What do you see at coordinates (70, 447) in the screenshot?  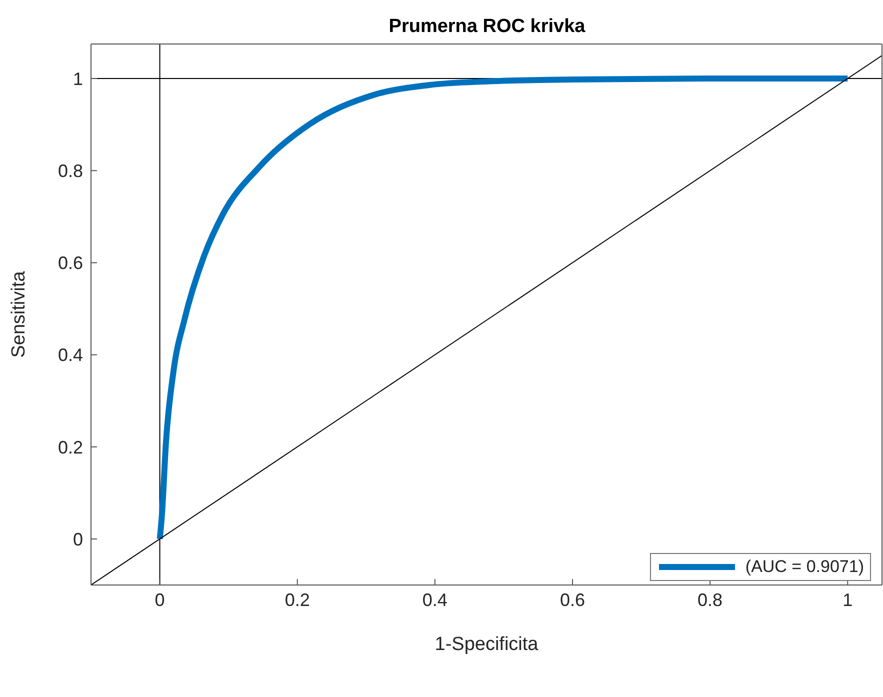 I see `y-tick-label: 0.2` at bounding box center [70, 447].